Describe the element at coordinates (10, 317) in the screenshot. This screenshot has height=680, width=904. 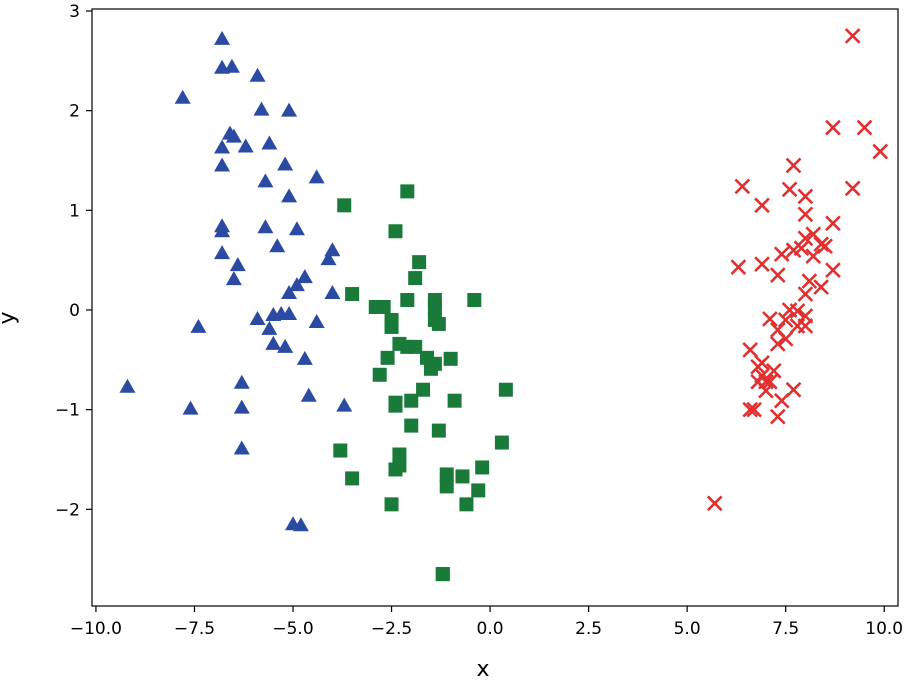
I see `y-axis-title: y` at that location.